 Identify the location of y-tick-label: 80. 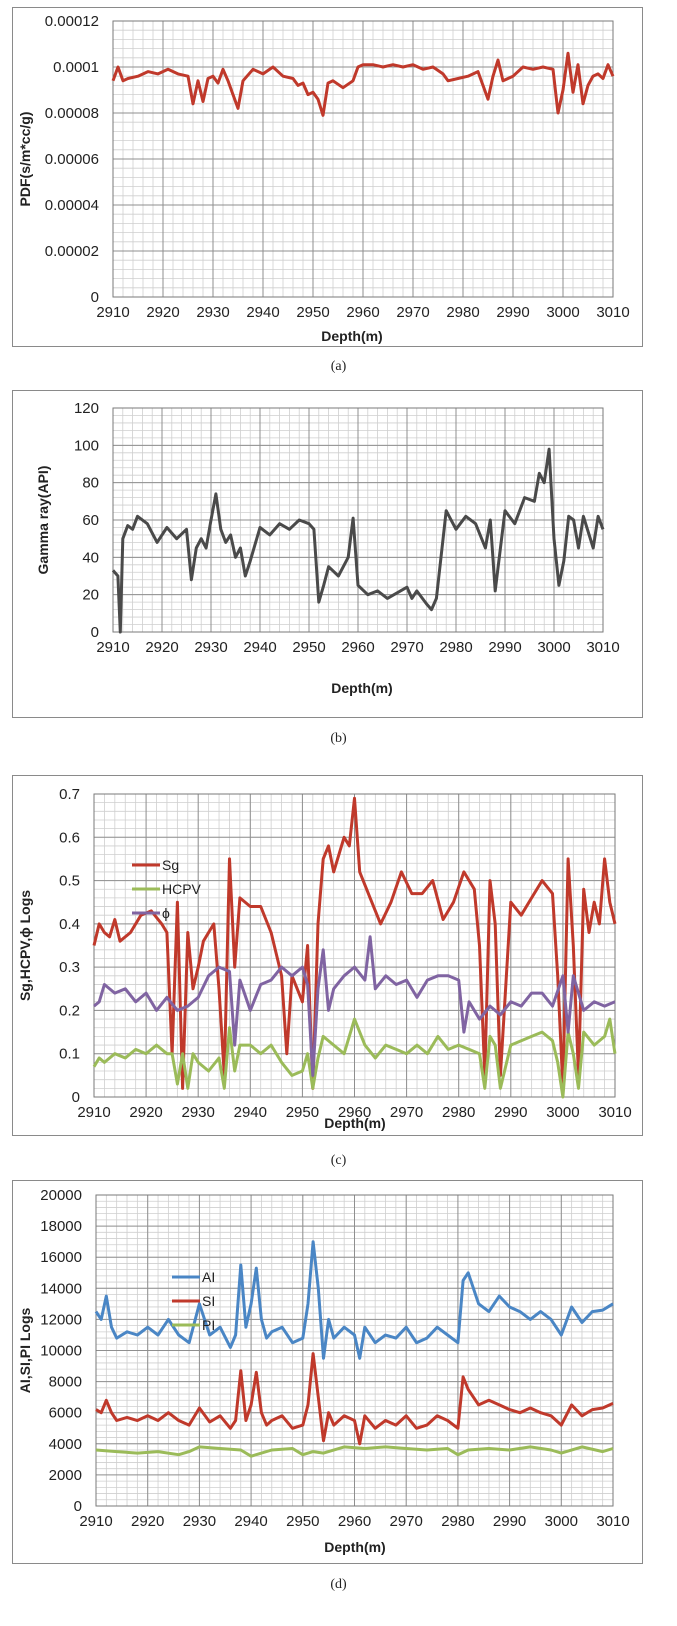
(90, 483).